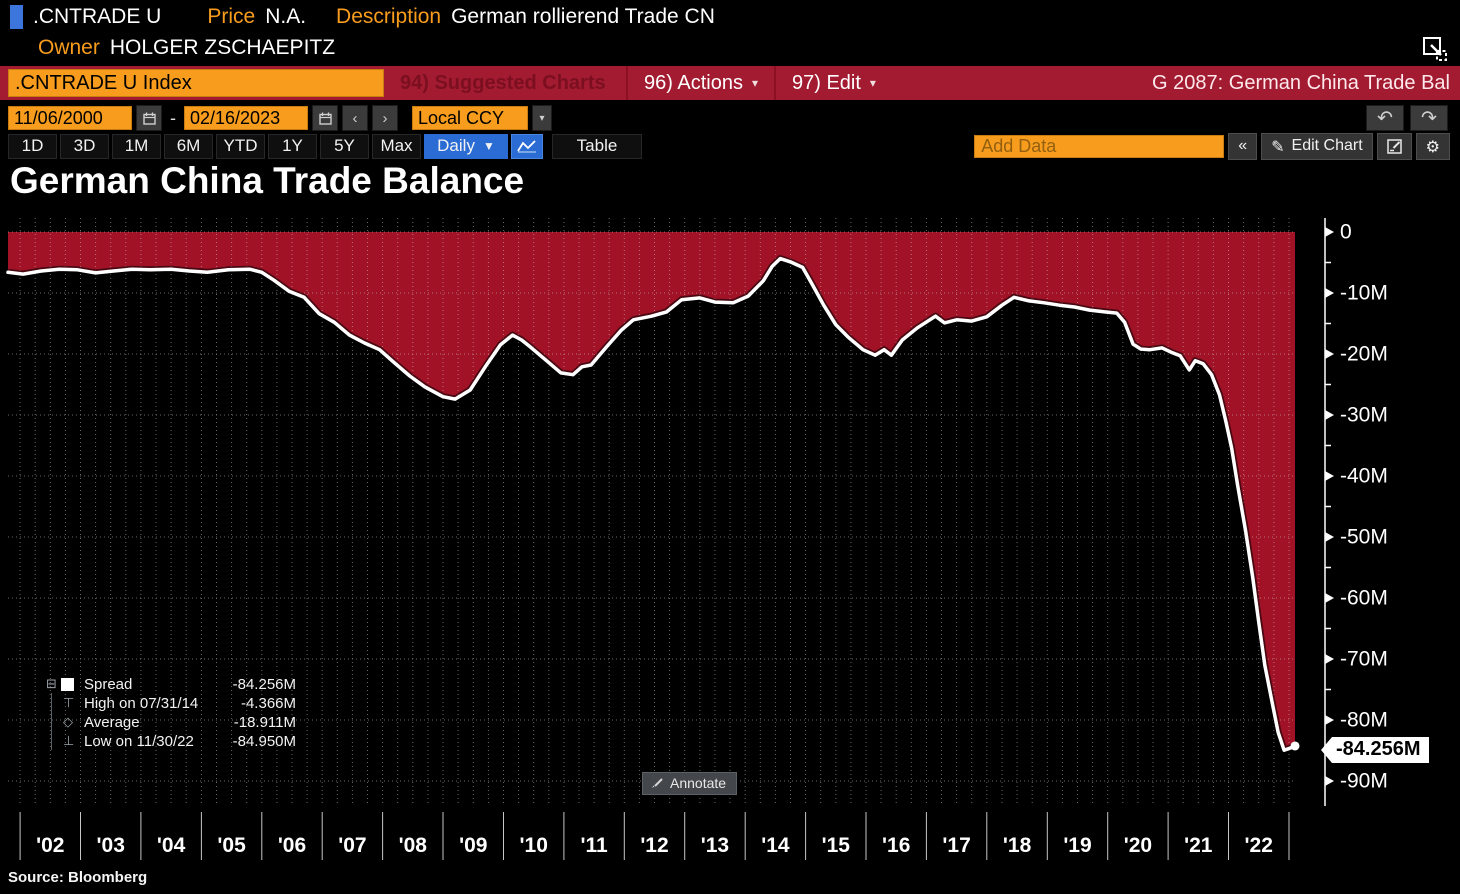 The image size is (1460, 894). I want to click on step-forward-button: ›, so click(385, 118).